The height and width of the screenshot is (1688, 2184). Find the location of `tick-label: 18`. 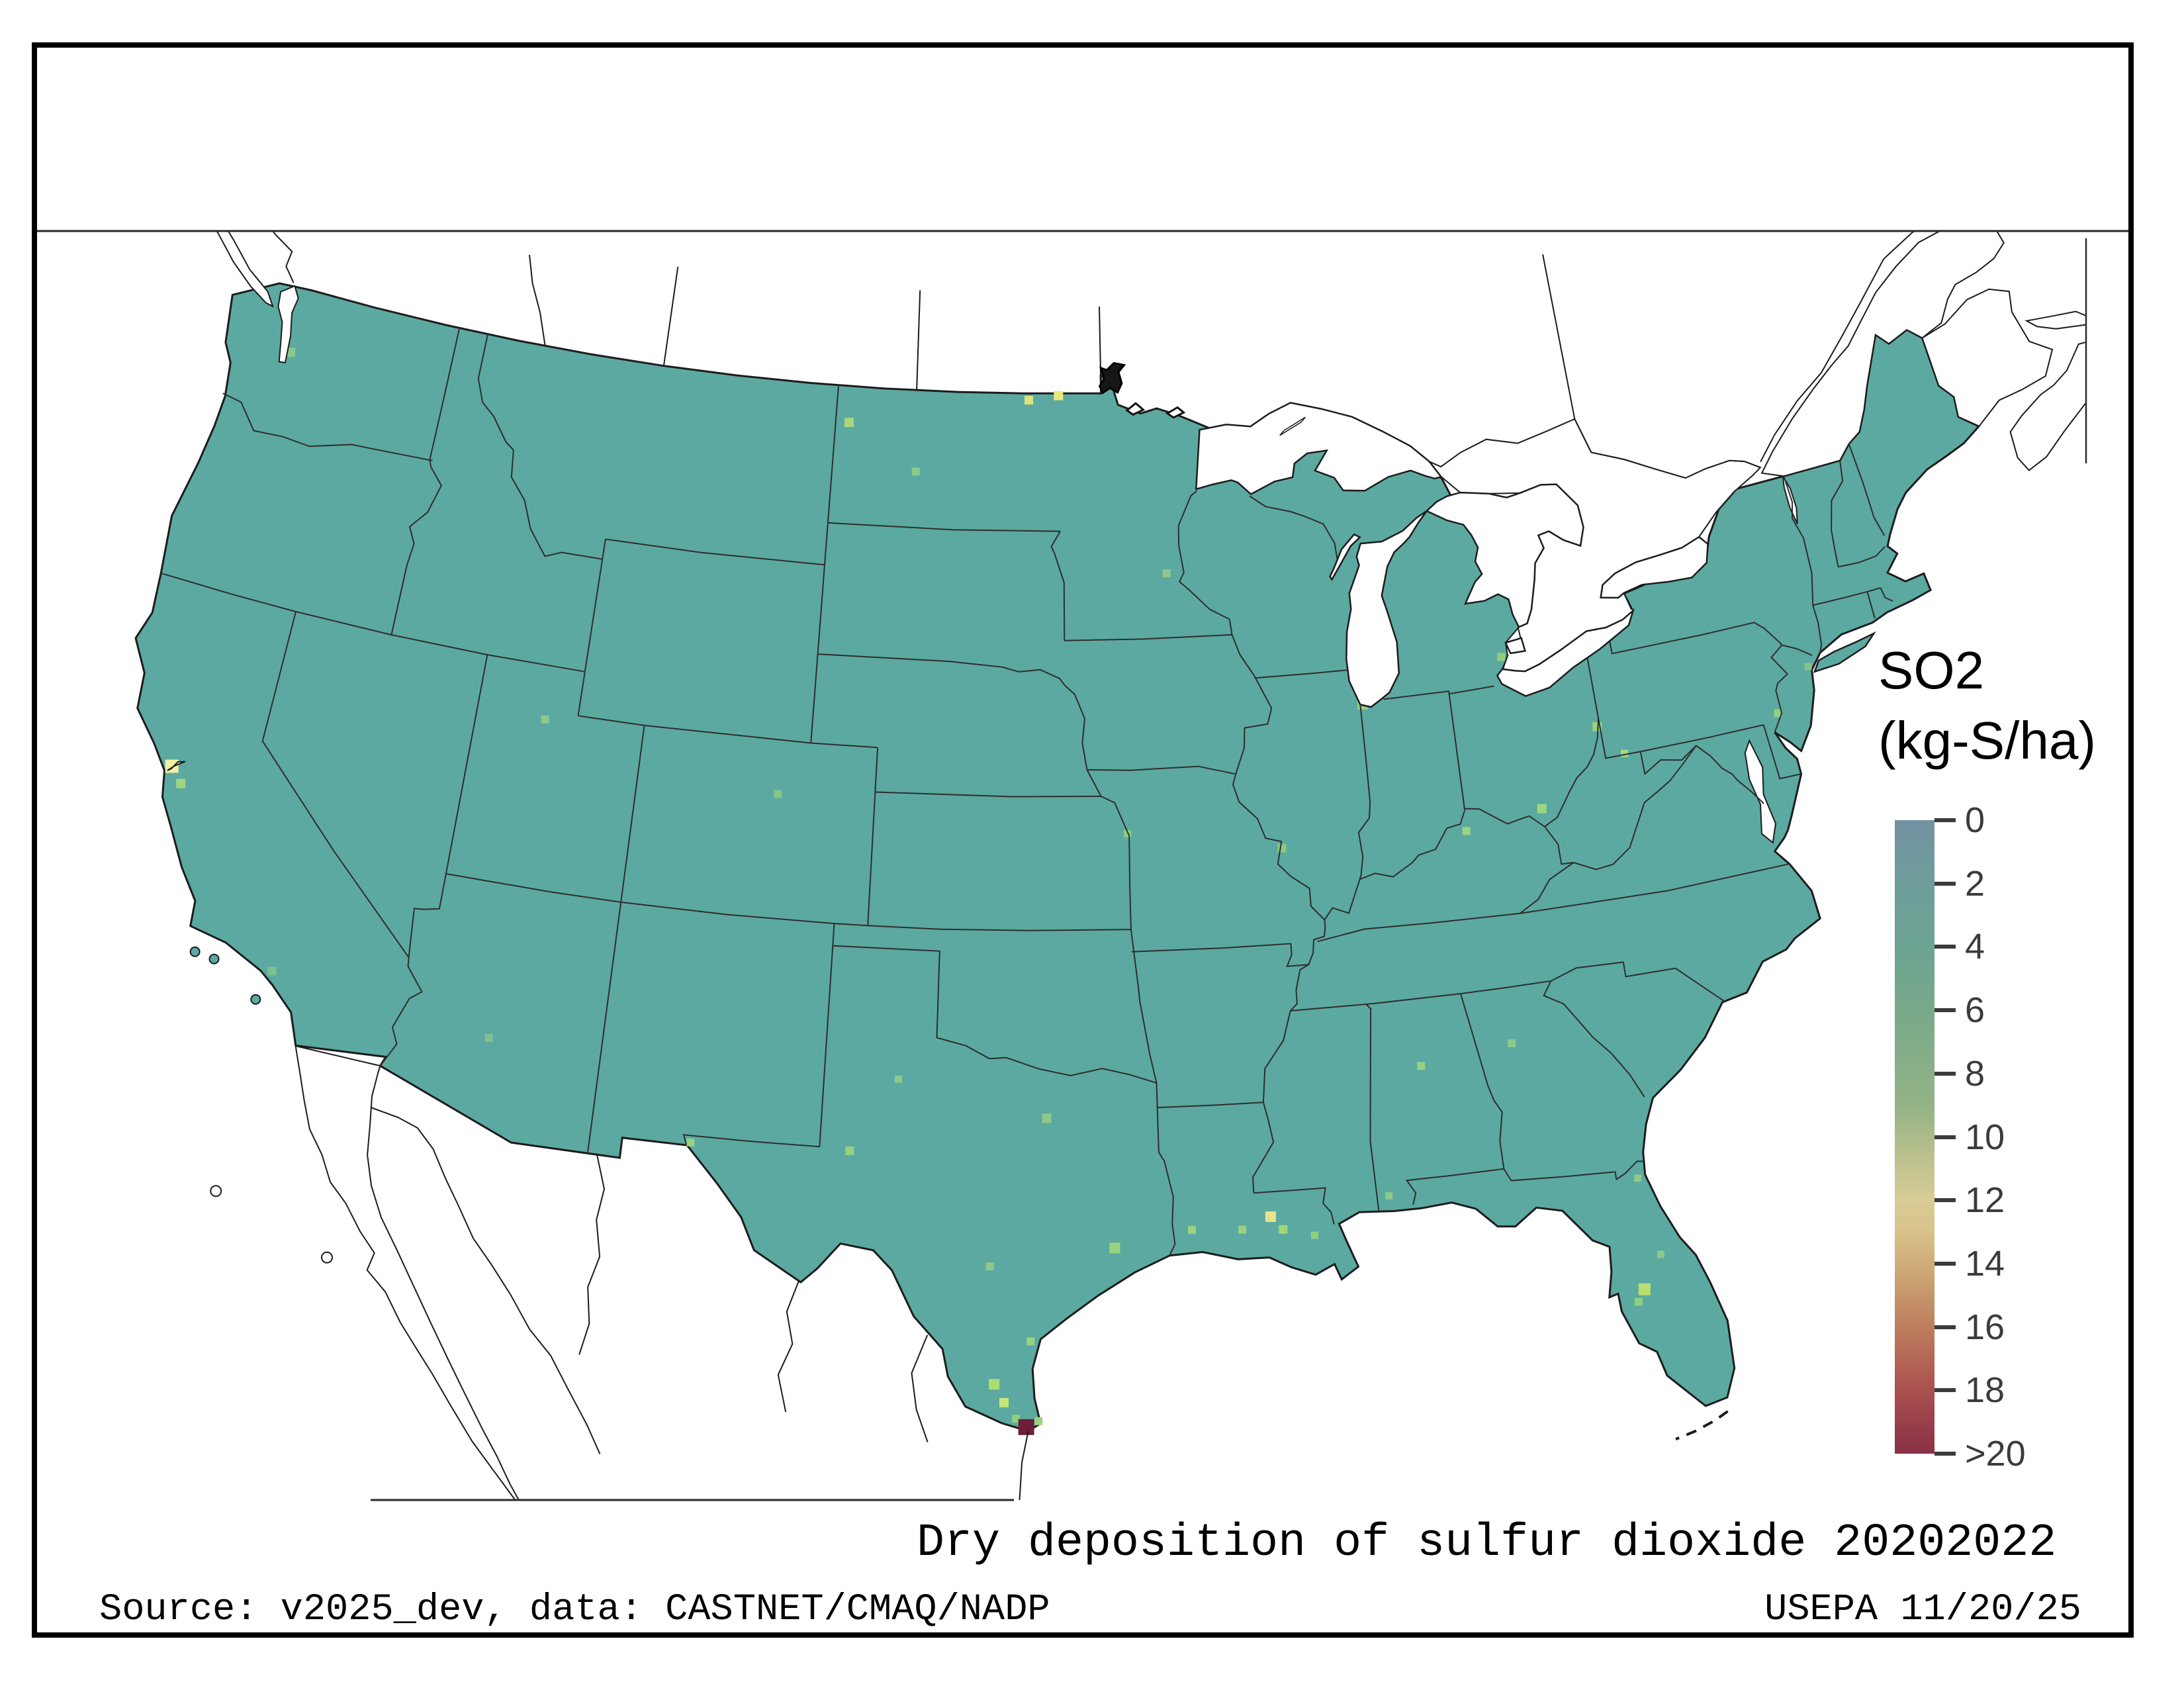

tick-label: 18 is located at coordinates (1985, 1390).